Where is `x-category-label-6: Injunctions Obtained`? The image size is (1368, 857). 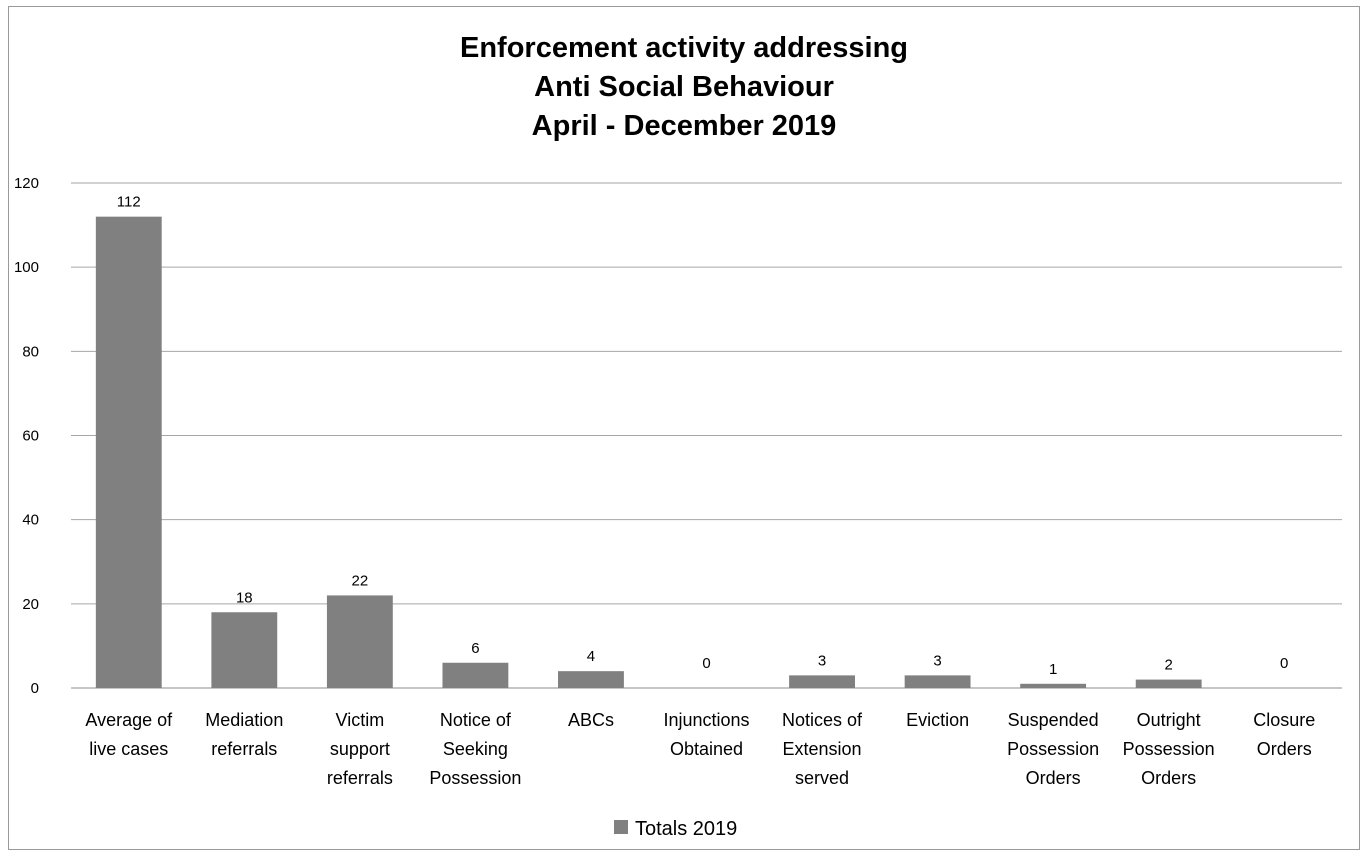
x-category-label-6: Injunctions Obtained is located at coordinates (706, 734).